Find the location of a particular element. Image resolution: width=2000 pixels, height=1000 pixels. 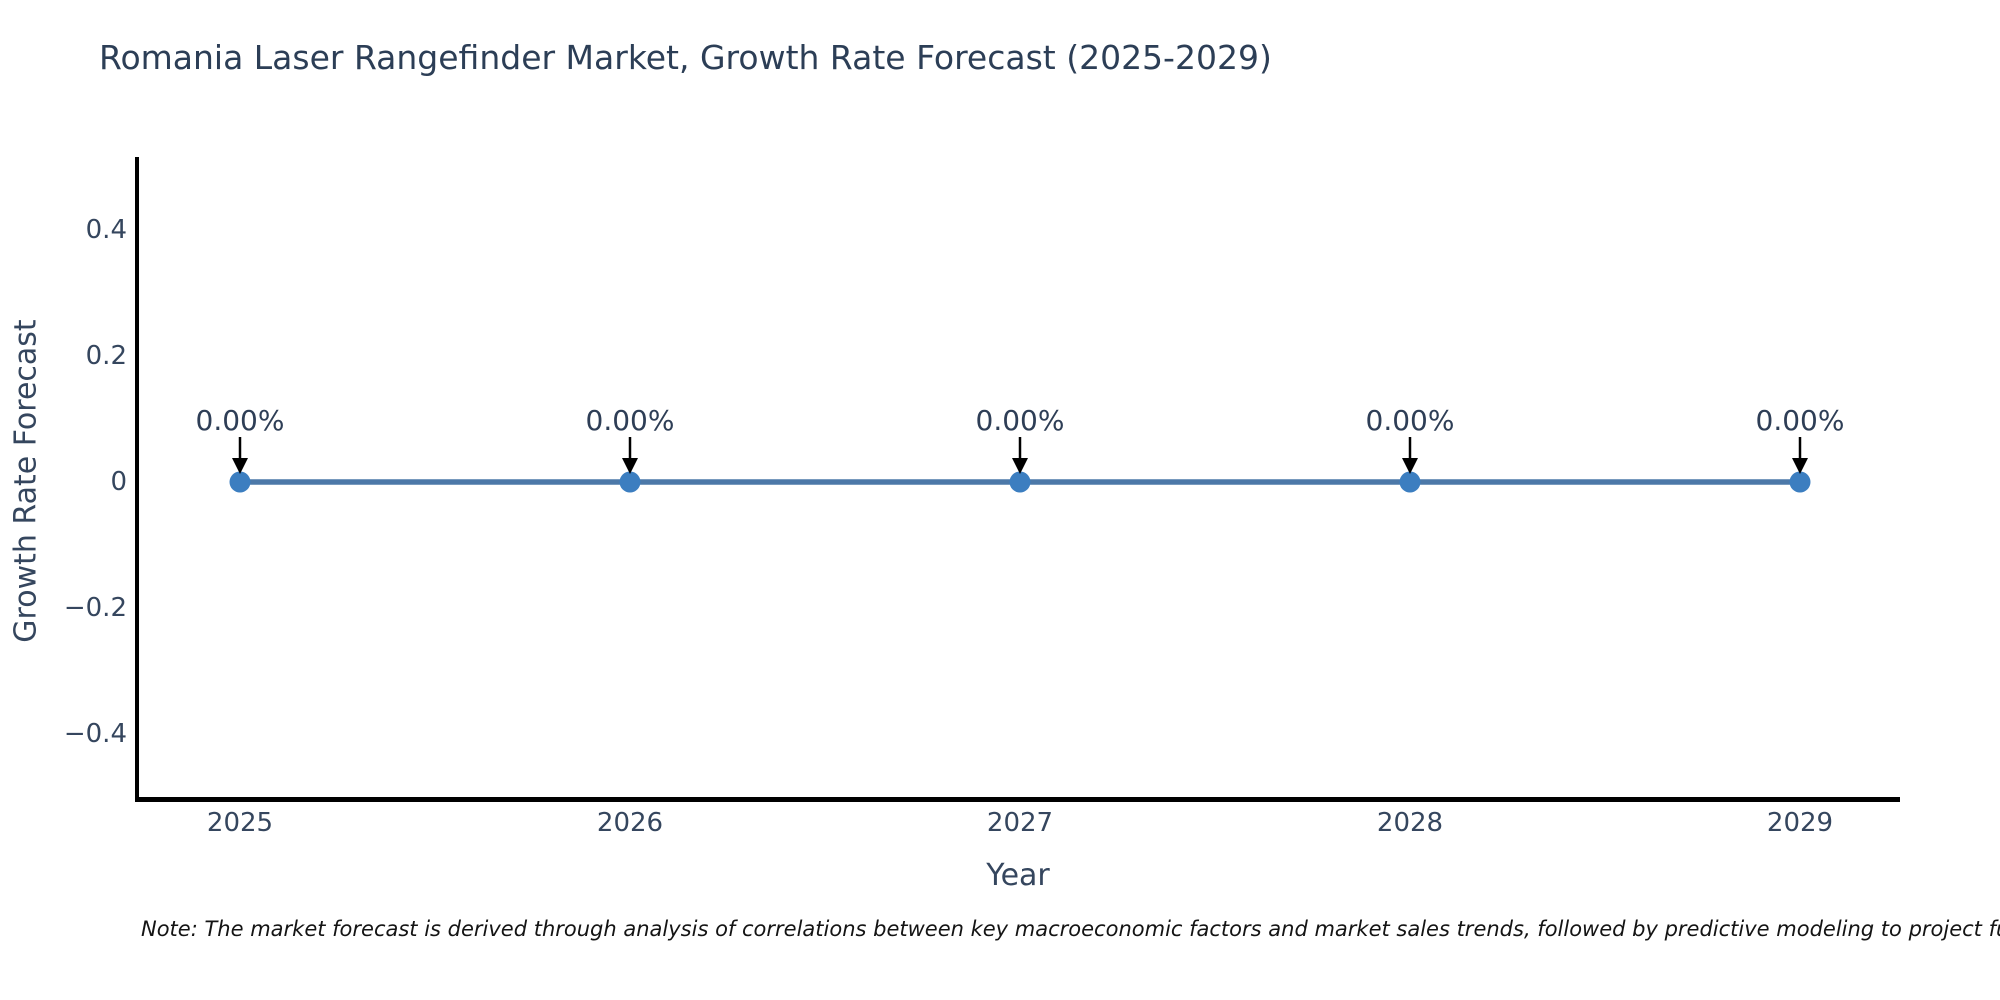

x-axis-line is located at coordinates (1017, 799).